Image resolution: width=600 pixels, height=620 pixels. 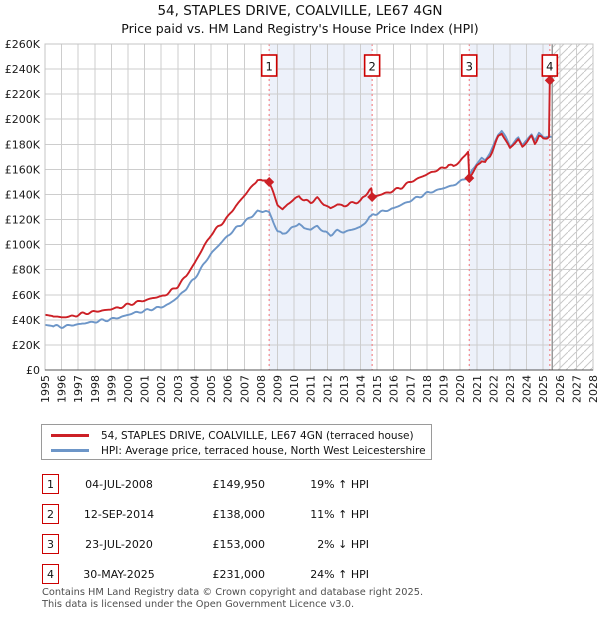 What do you see at coordinates (23, 220) in the screenshot?
I see `y-axis-tick-label: £120K` at bounding box center [23, 220].